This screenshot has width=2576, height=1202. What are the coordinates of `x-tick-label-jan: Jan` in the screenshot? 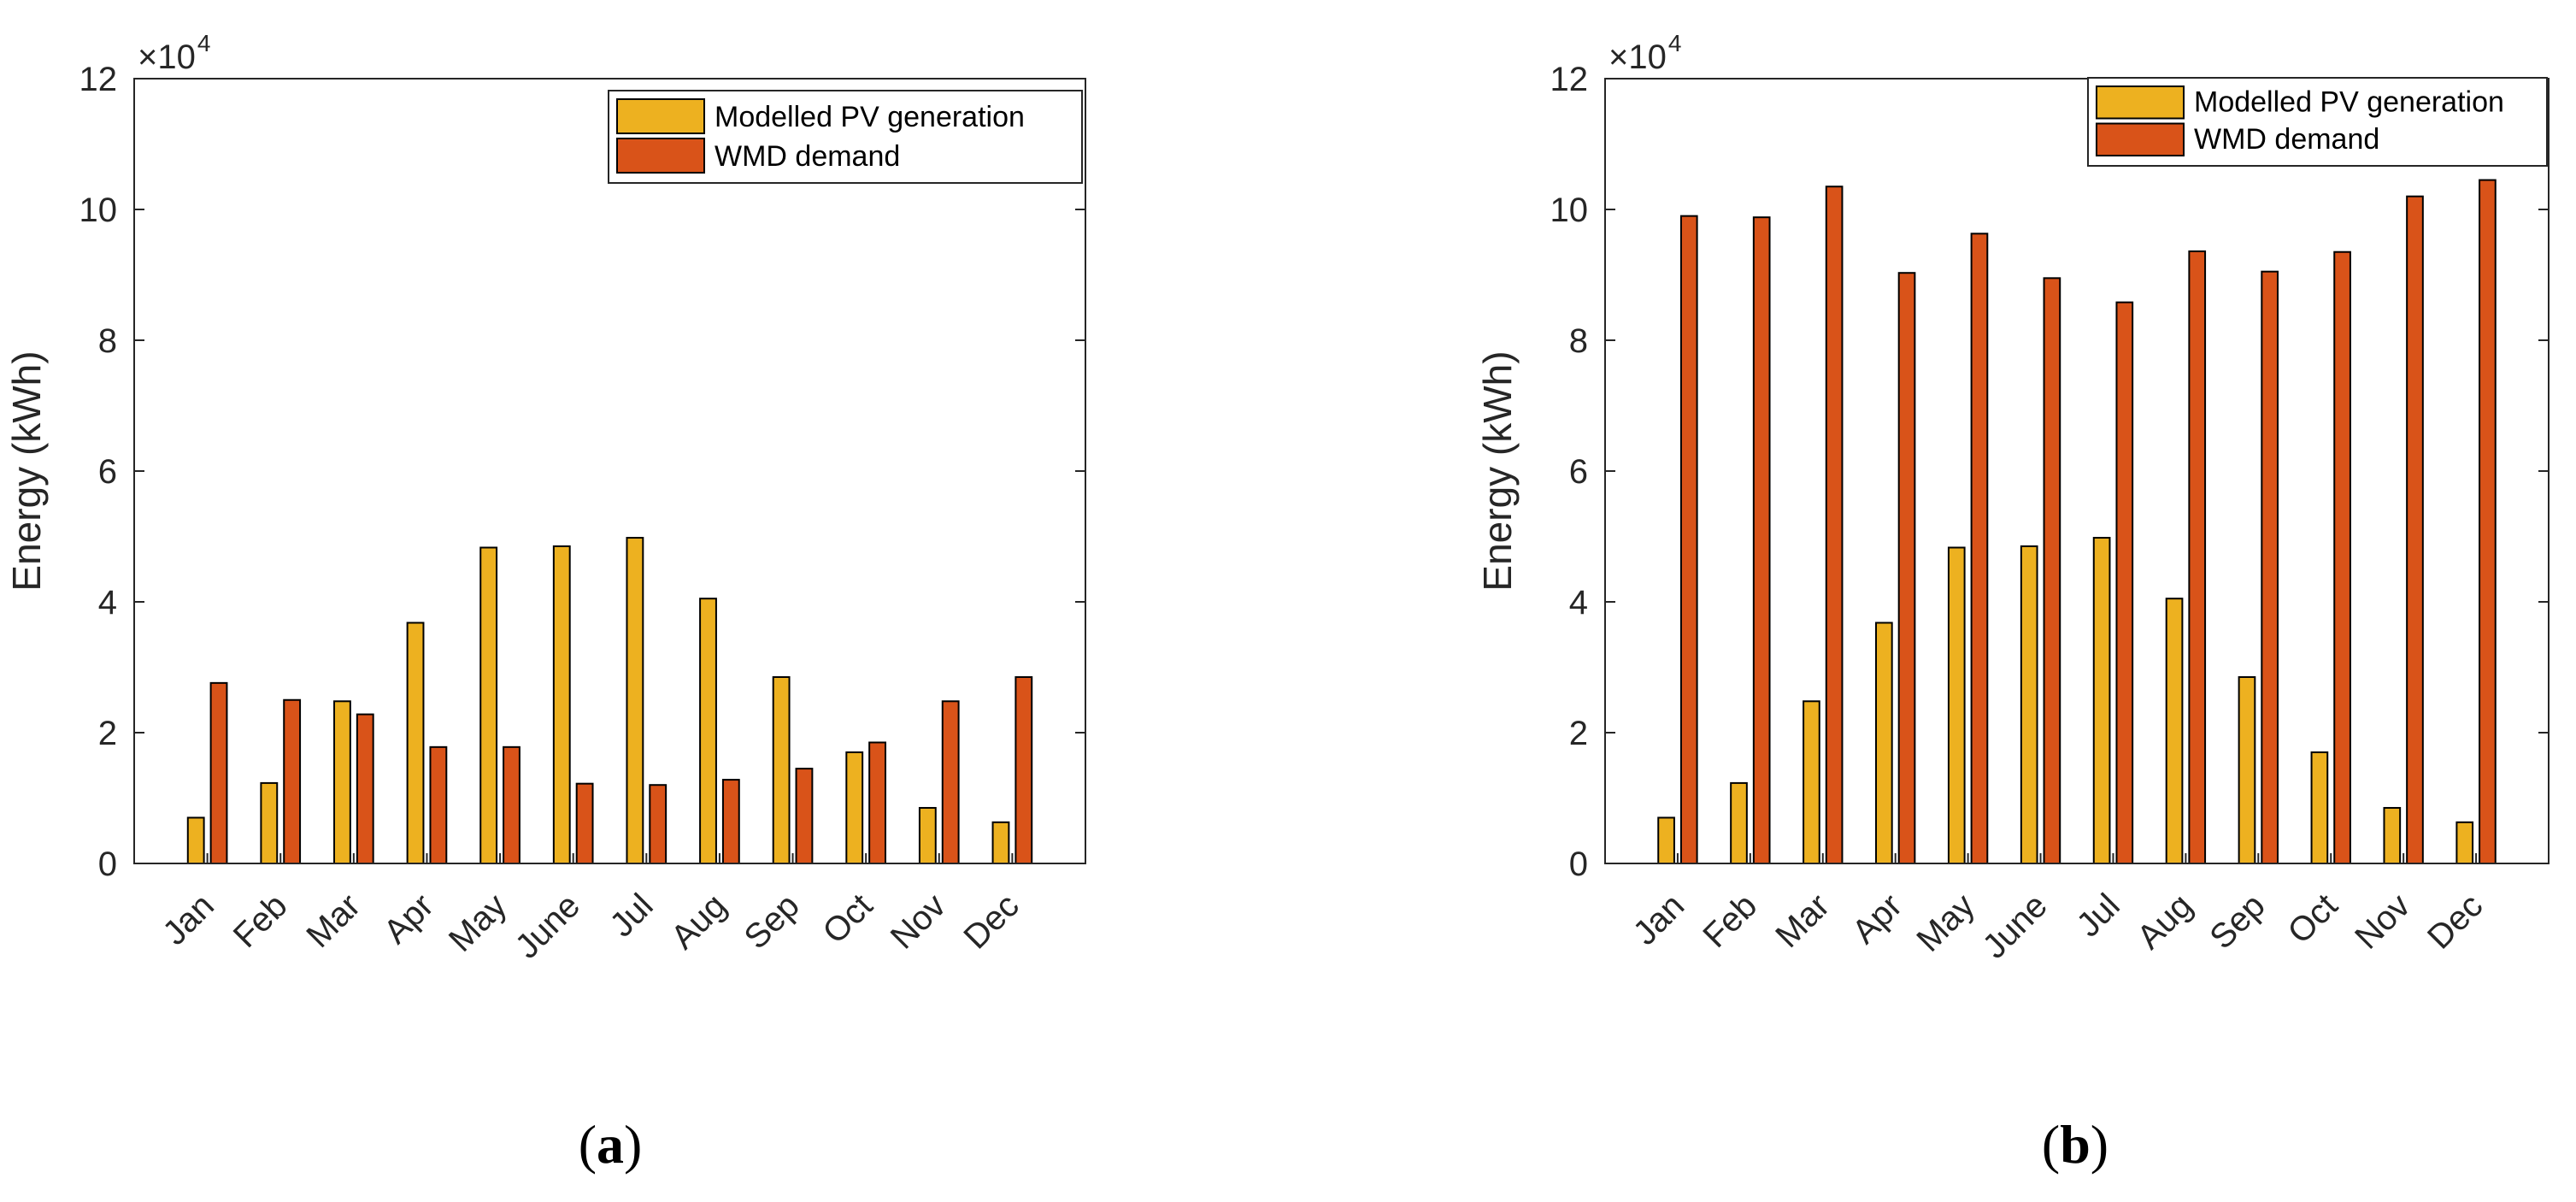 It's located at (188, 919).